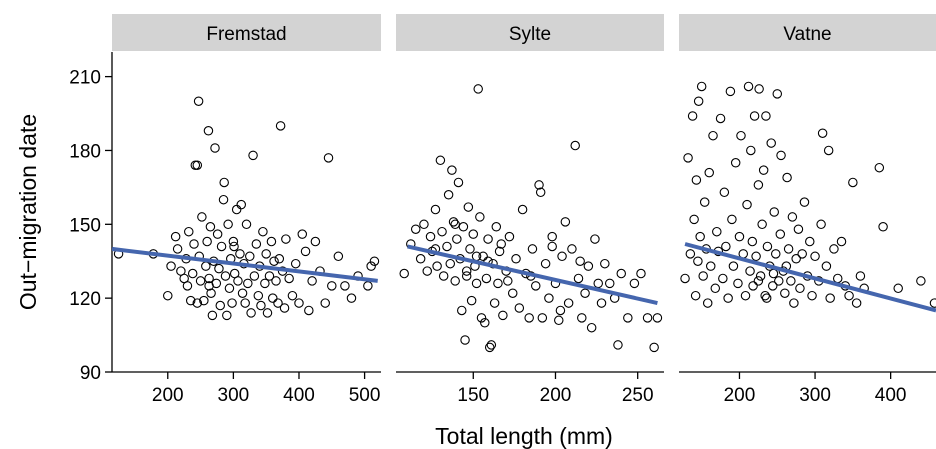 The image size is (936, 449). I want to click on x-tick-label: 300, so click(234, 395).